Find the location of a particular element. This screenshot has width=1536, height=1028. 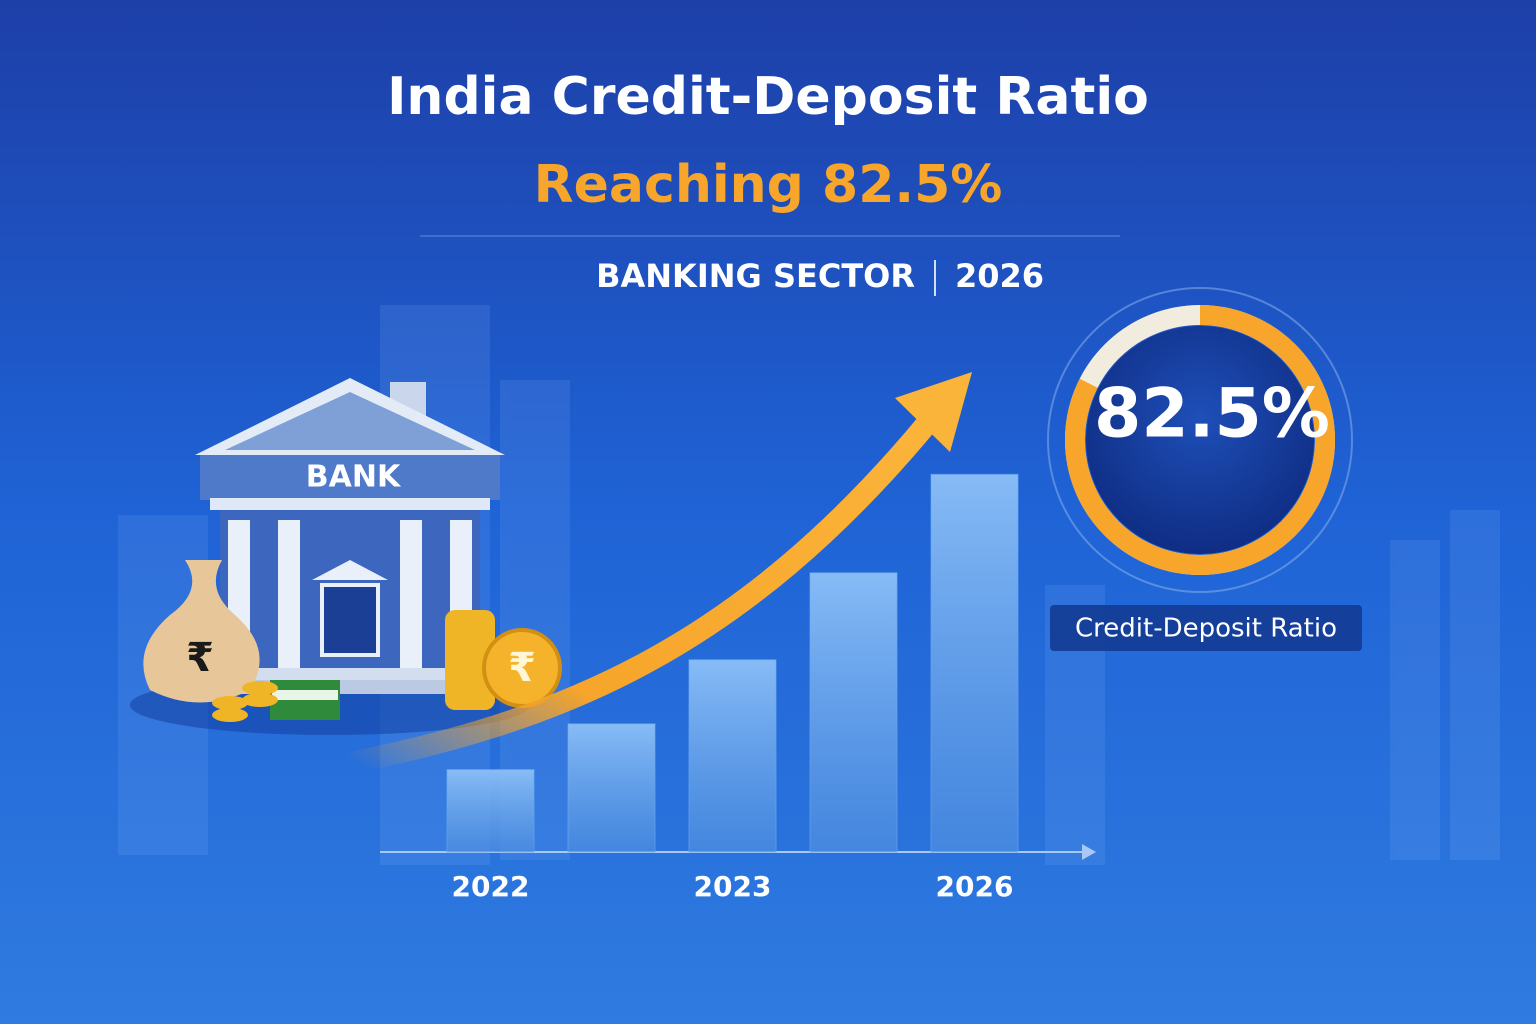

coin-currency: ₹ is located at coordinates (522, 668).